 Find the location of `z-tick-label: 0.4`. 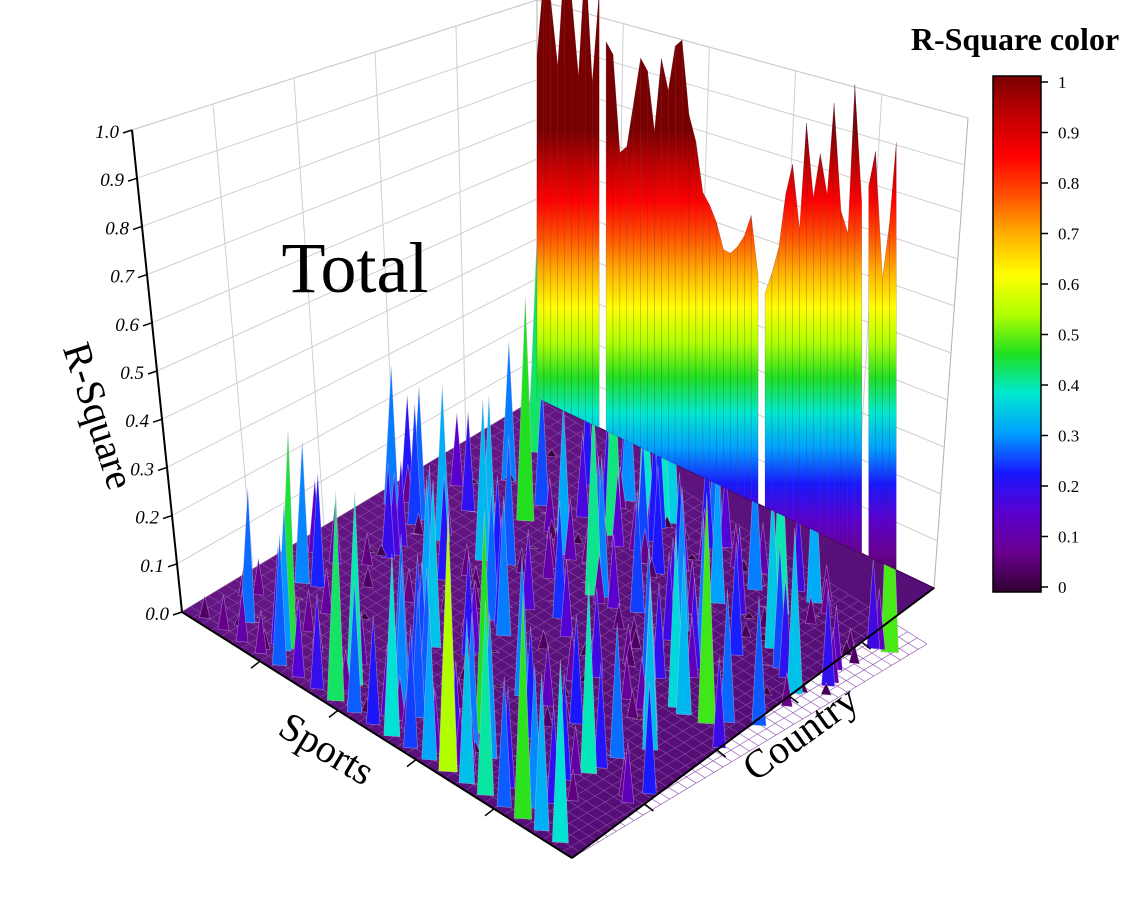

z-tick-label: 0.4 is located at coordinates (137, 421).